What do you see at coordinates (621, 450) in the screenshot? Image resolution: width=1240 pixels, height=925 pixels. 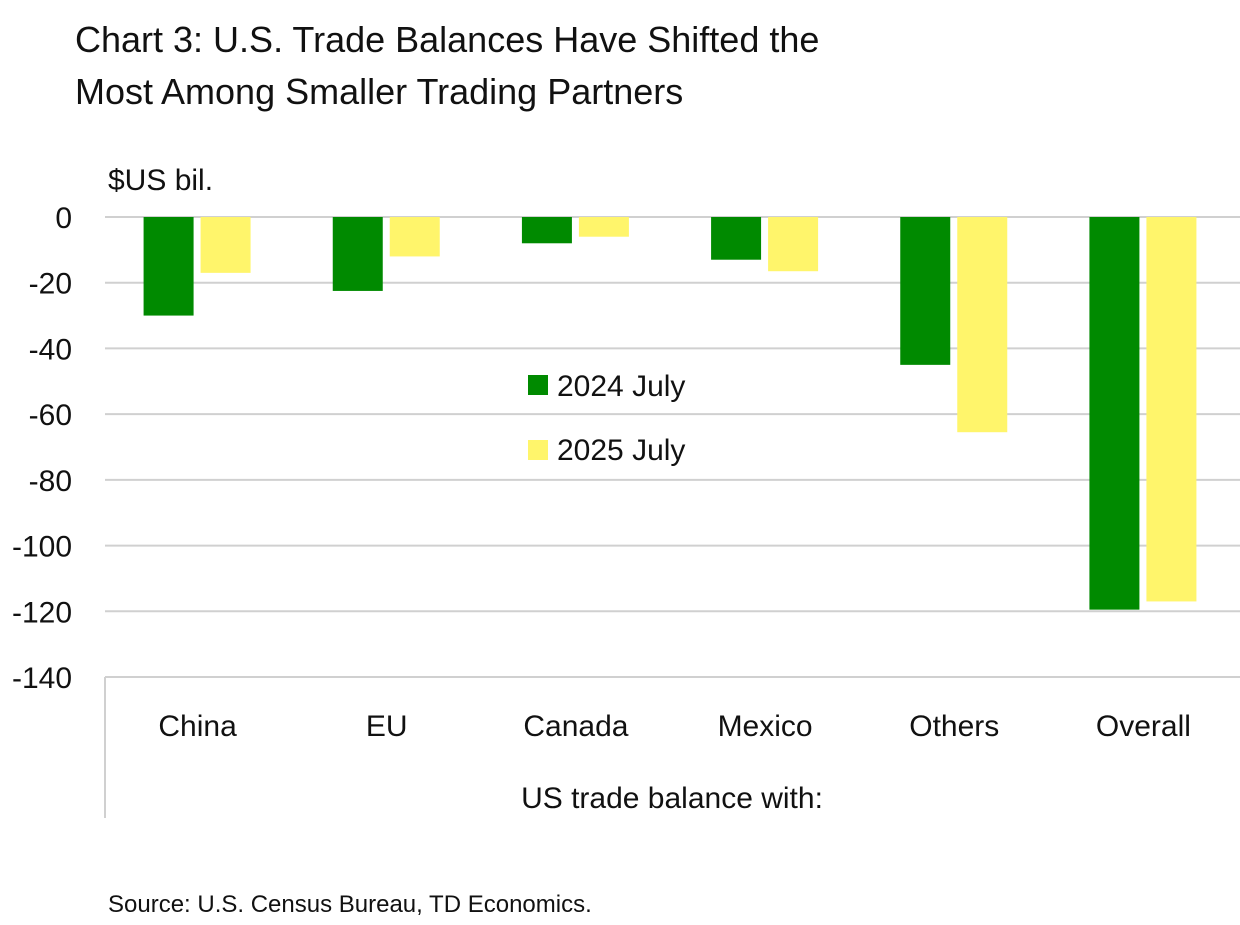 I see `legend-label-2025: 2025 July` at bounding box center [621, 450].